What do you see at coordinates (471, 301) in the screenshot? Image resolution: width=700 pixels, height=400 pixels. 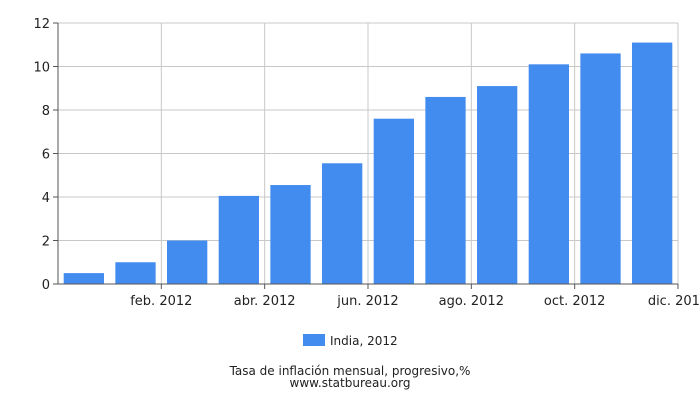 I see `x-tick-label: ago. 2012` at bounding box center [471, 301].